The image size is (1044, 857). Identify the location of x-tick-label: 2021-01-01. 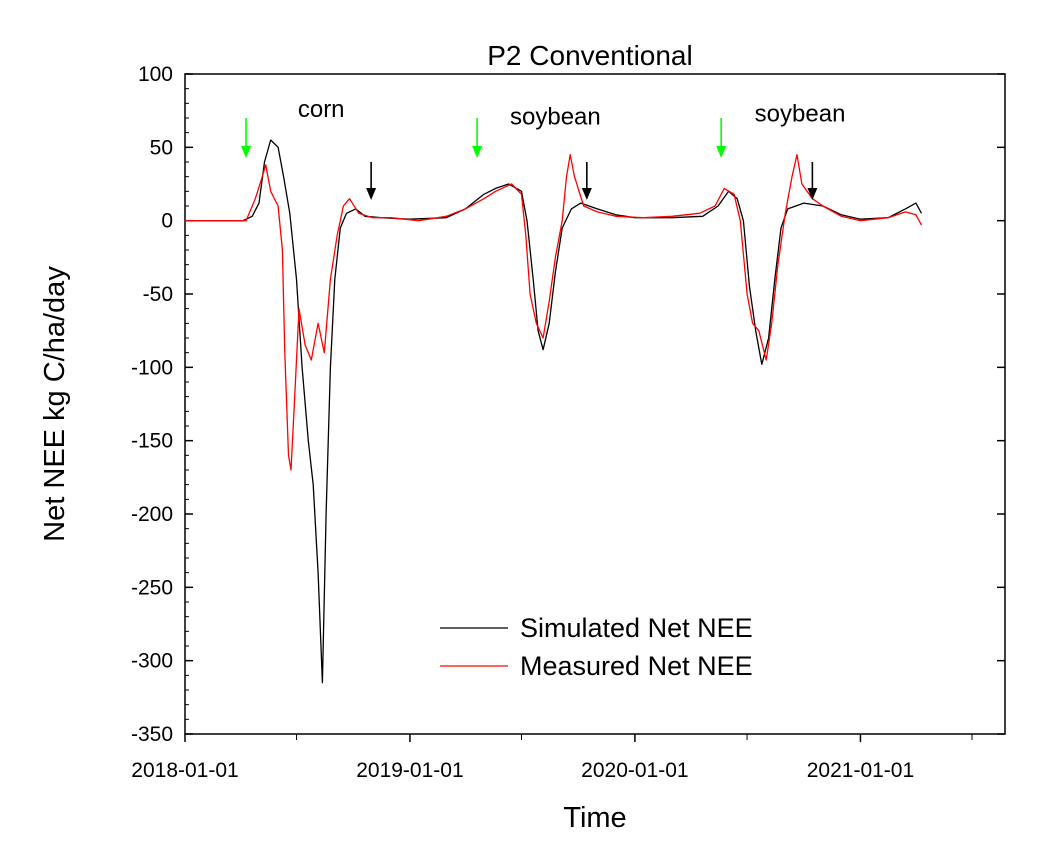
(860, 770).